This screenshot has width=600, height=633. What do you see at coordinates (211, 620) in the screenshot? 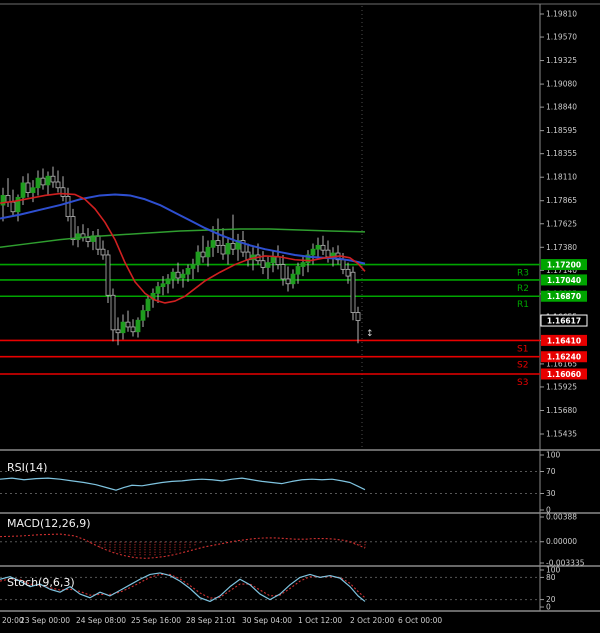
I see `time-axis-label: 28 Sep 21:01` at bounding box center [211, 620].